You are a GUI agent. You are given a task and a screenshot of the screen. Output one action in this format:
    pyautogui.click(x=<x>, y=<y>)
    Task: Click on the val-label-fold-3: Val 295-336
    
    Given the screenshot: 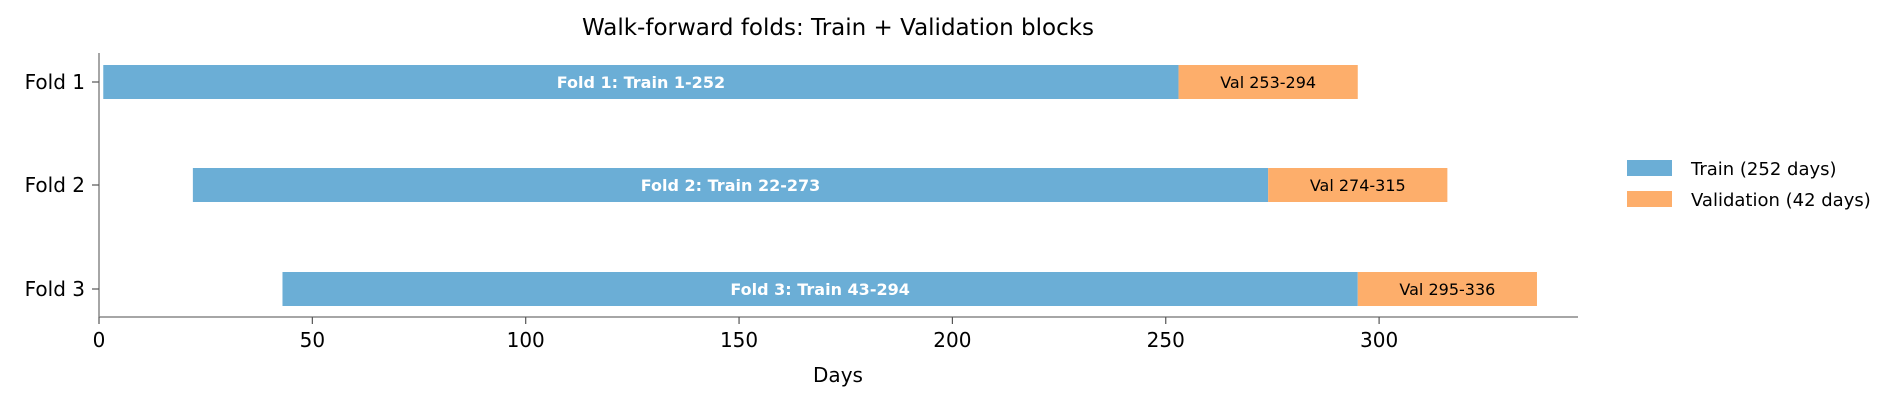 What is the action you would take?
    pyautogui.click(x=1447, y=289)
    